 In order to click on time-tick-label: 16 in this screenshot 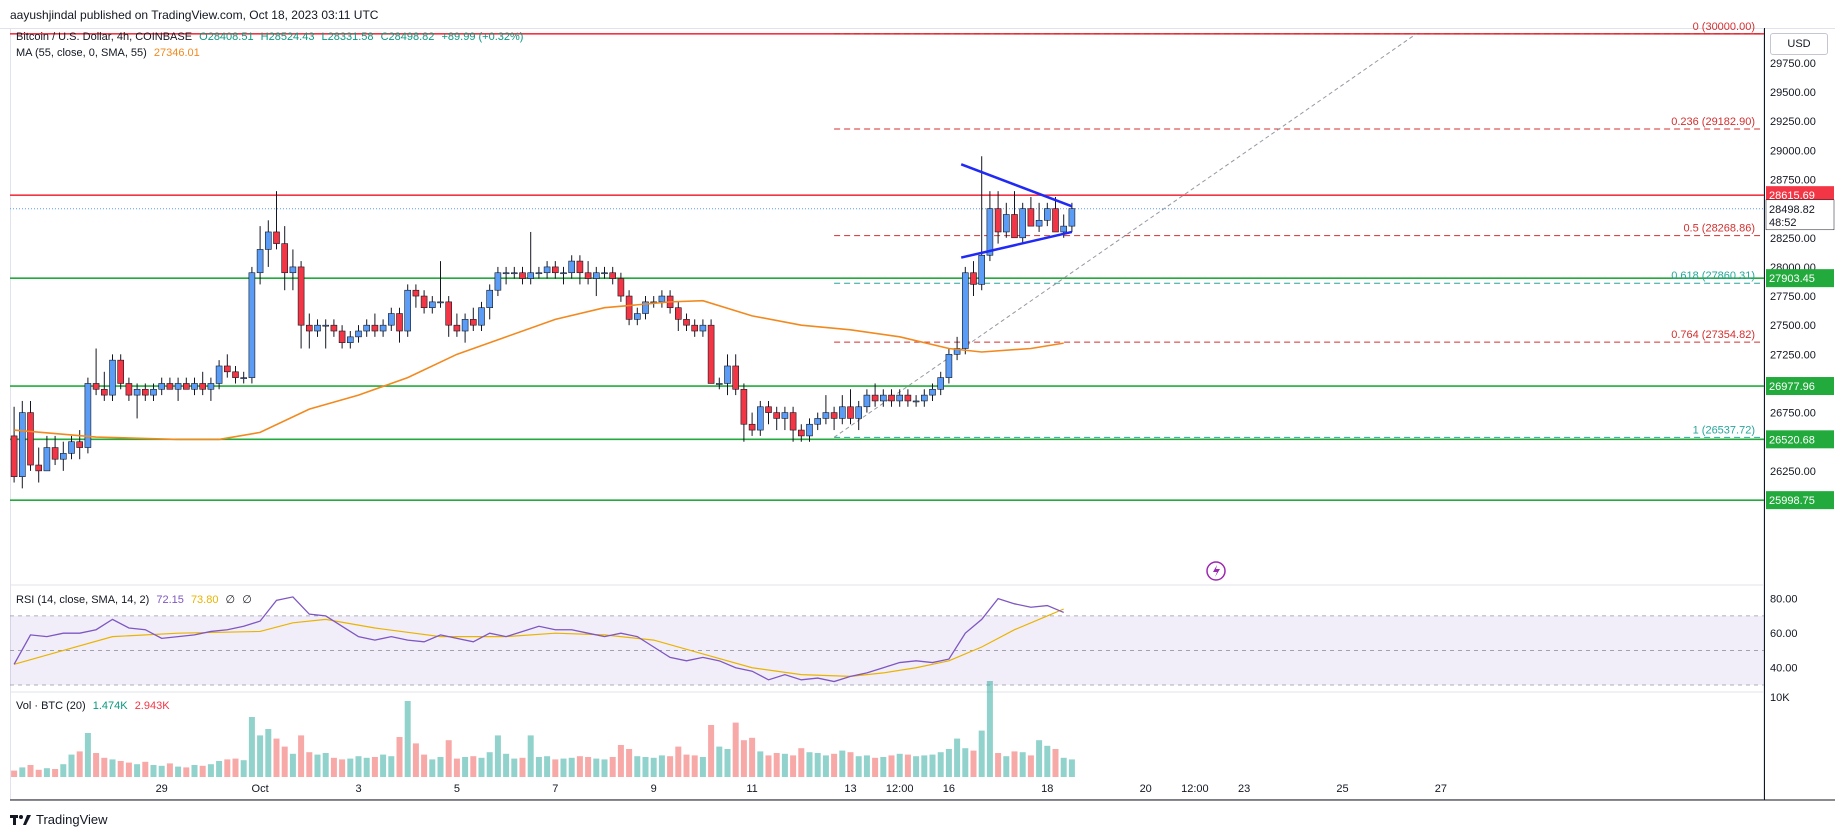, I will do `click(949, 789)`.